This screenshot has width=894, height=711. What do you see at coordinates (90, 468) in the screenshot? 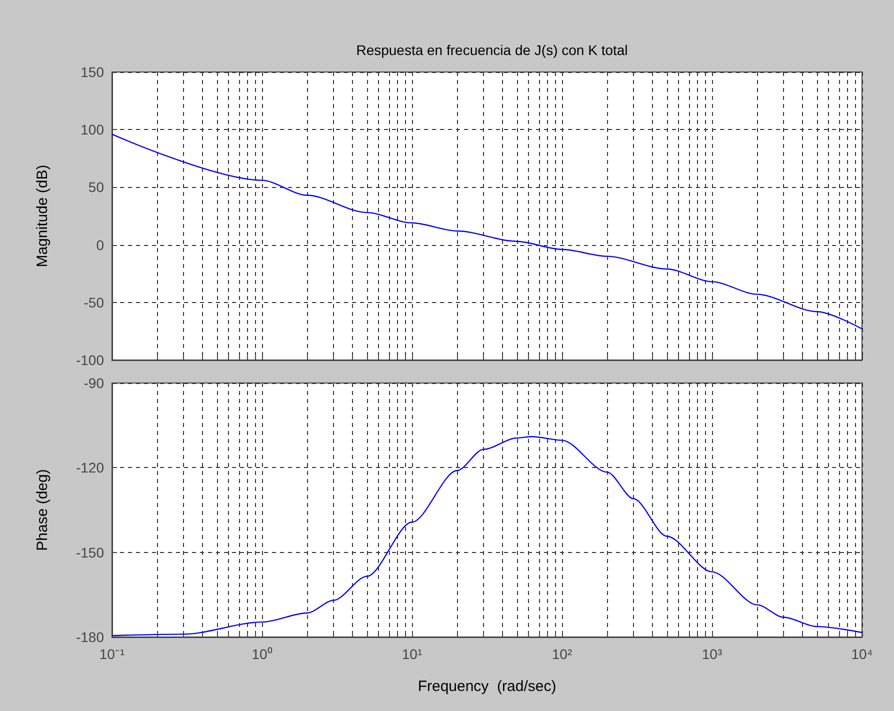
I see `y-tick-label: -120` at bounding box center [90, 468].